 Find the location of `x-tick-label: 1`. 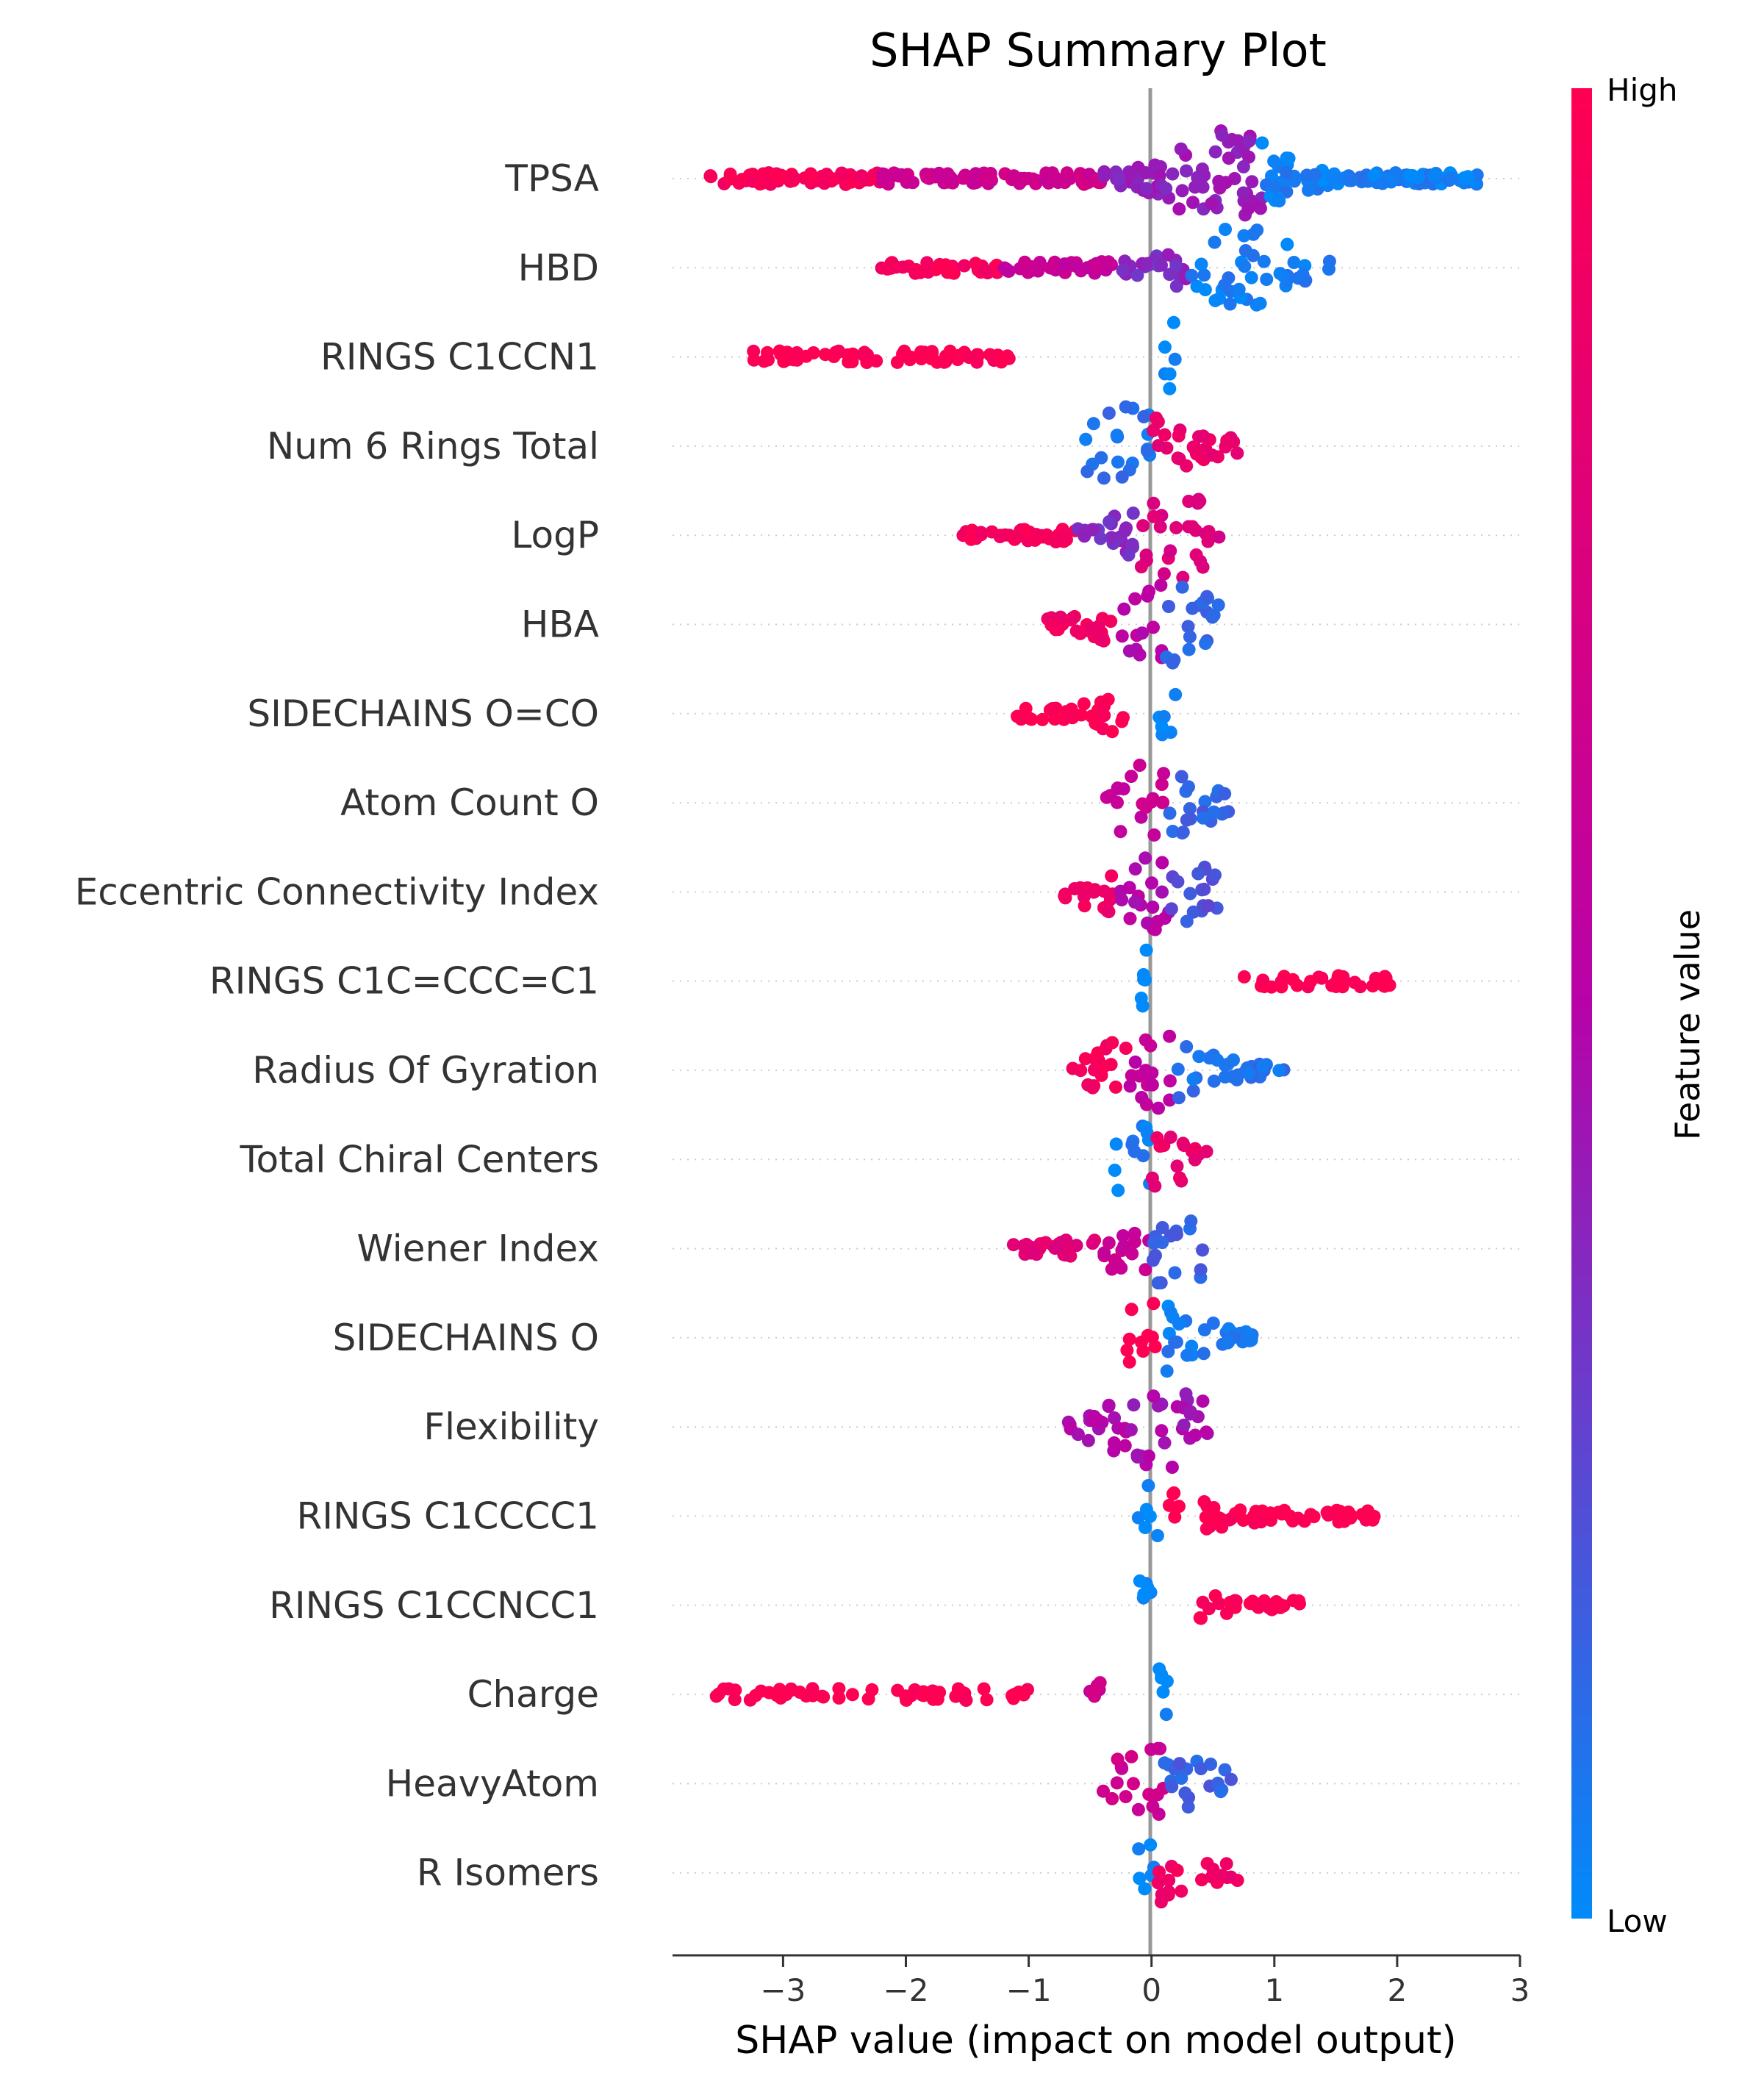

x-tick-label: 1 is located at coordinates (1274, 1990).